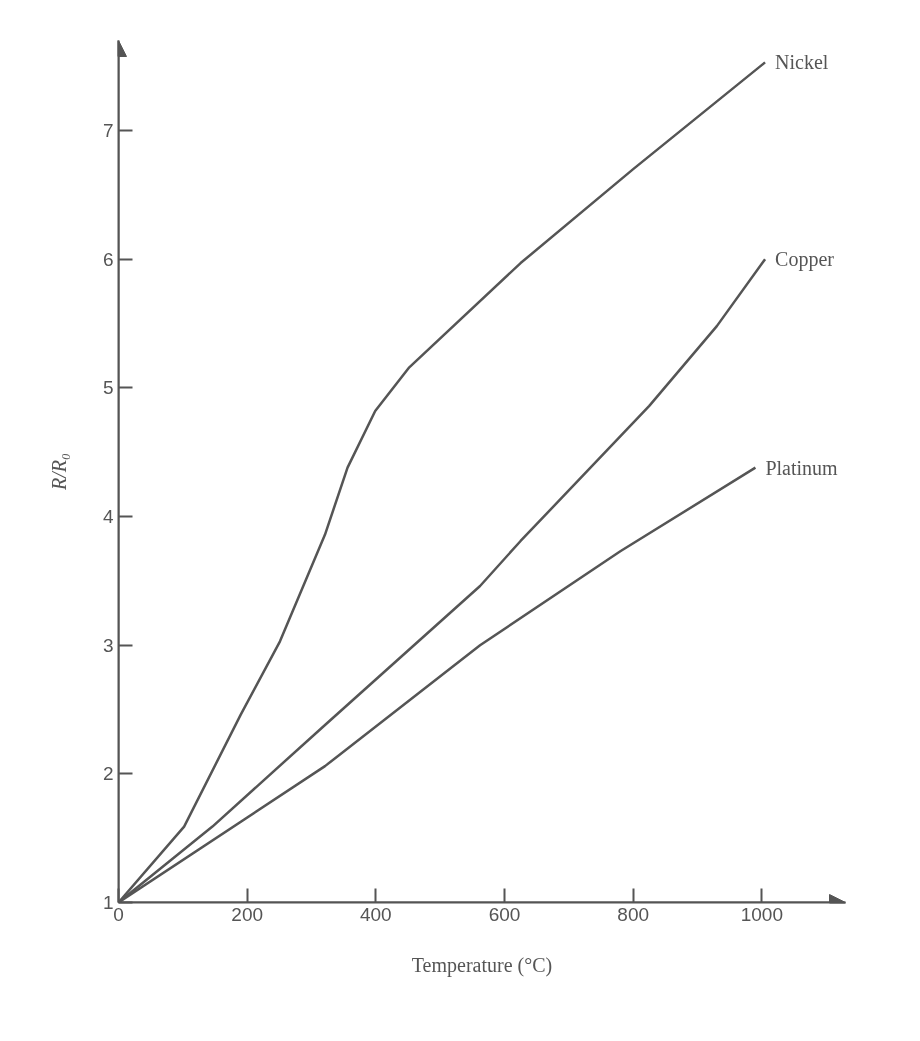  I want to click on y-tick-label: 4, so click(108, 517).